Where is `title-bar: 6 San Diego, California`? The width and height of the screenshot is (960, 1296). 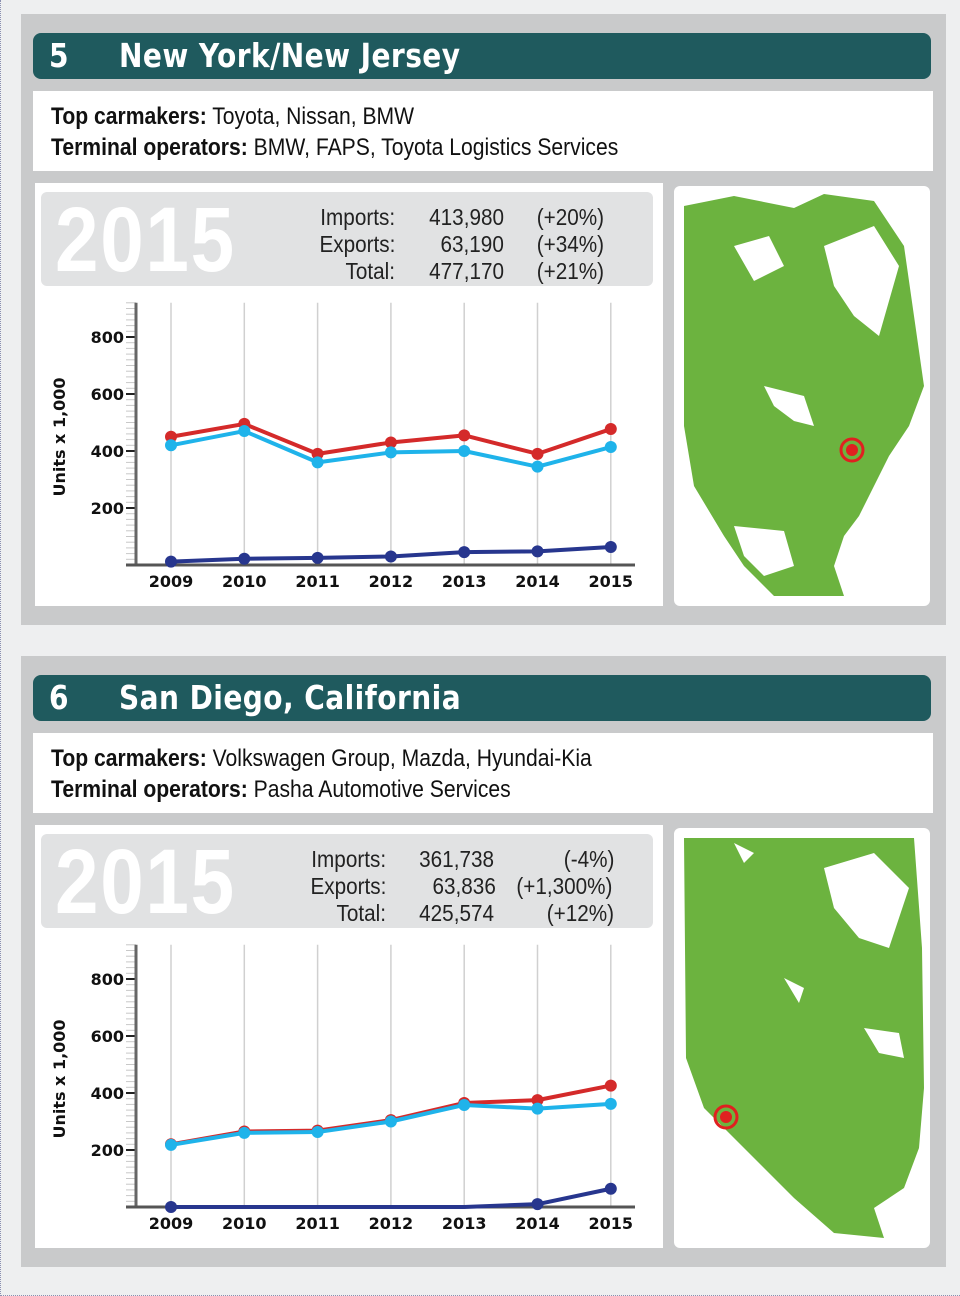 title-bar: 6 San Diego, California is located at coordinates (482, 698).